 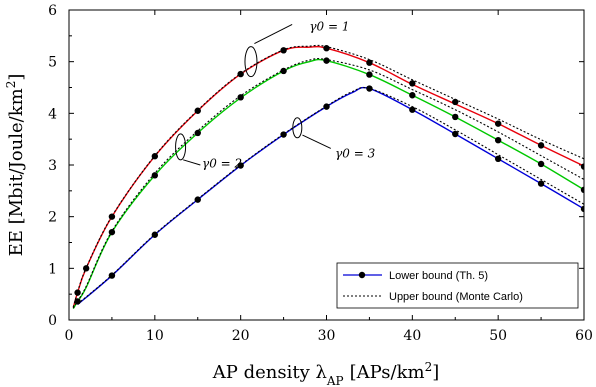 What do you see at coordinates (584, 336) in the screenshot?
I see `x-tick-label: 60` at bounding box center [584, 336].